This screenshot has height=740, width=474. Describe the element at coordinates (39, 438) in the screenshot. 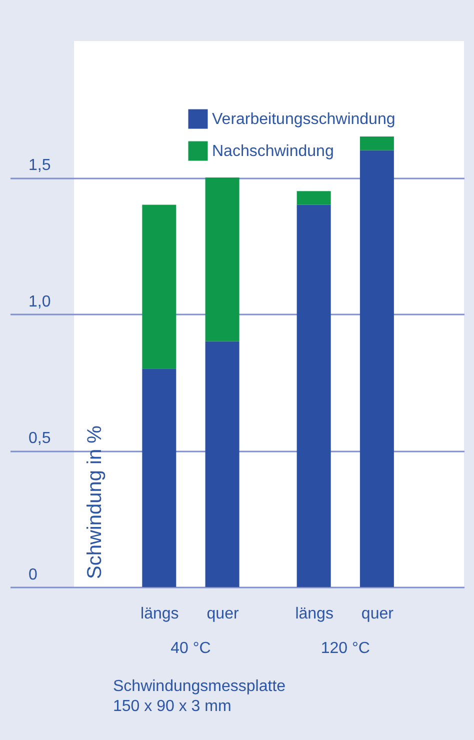

I see `y-tick-label: 0,5` at that location.